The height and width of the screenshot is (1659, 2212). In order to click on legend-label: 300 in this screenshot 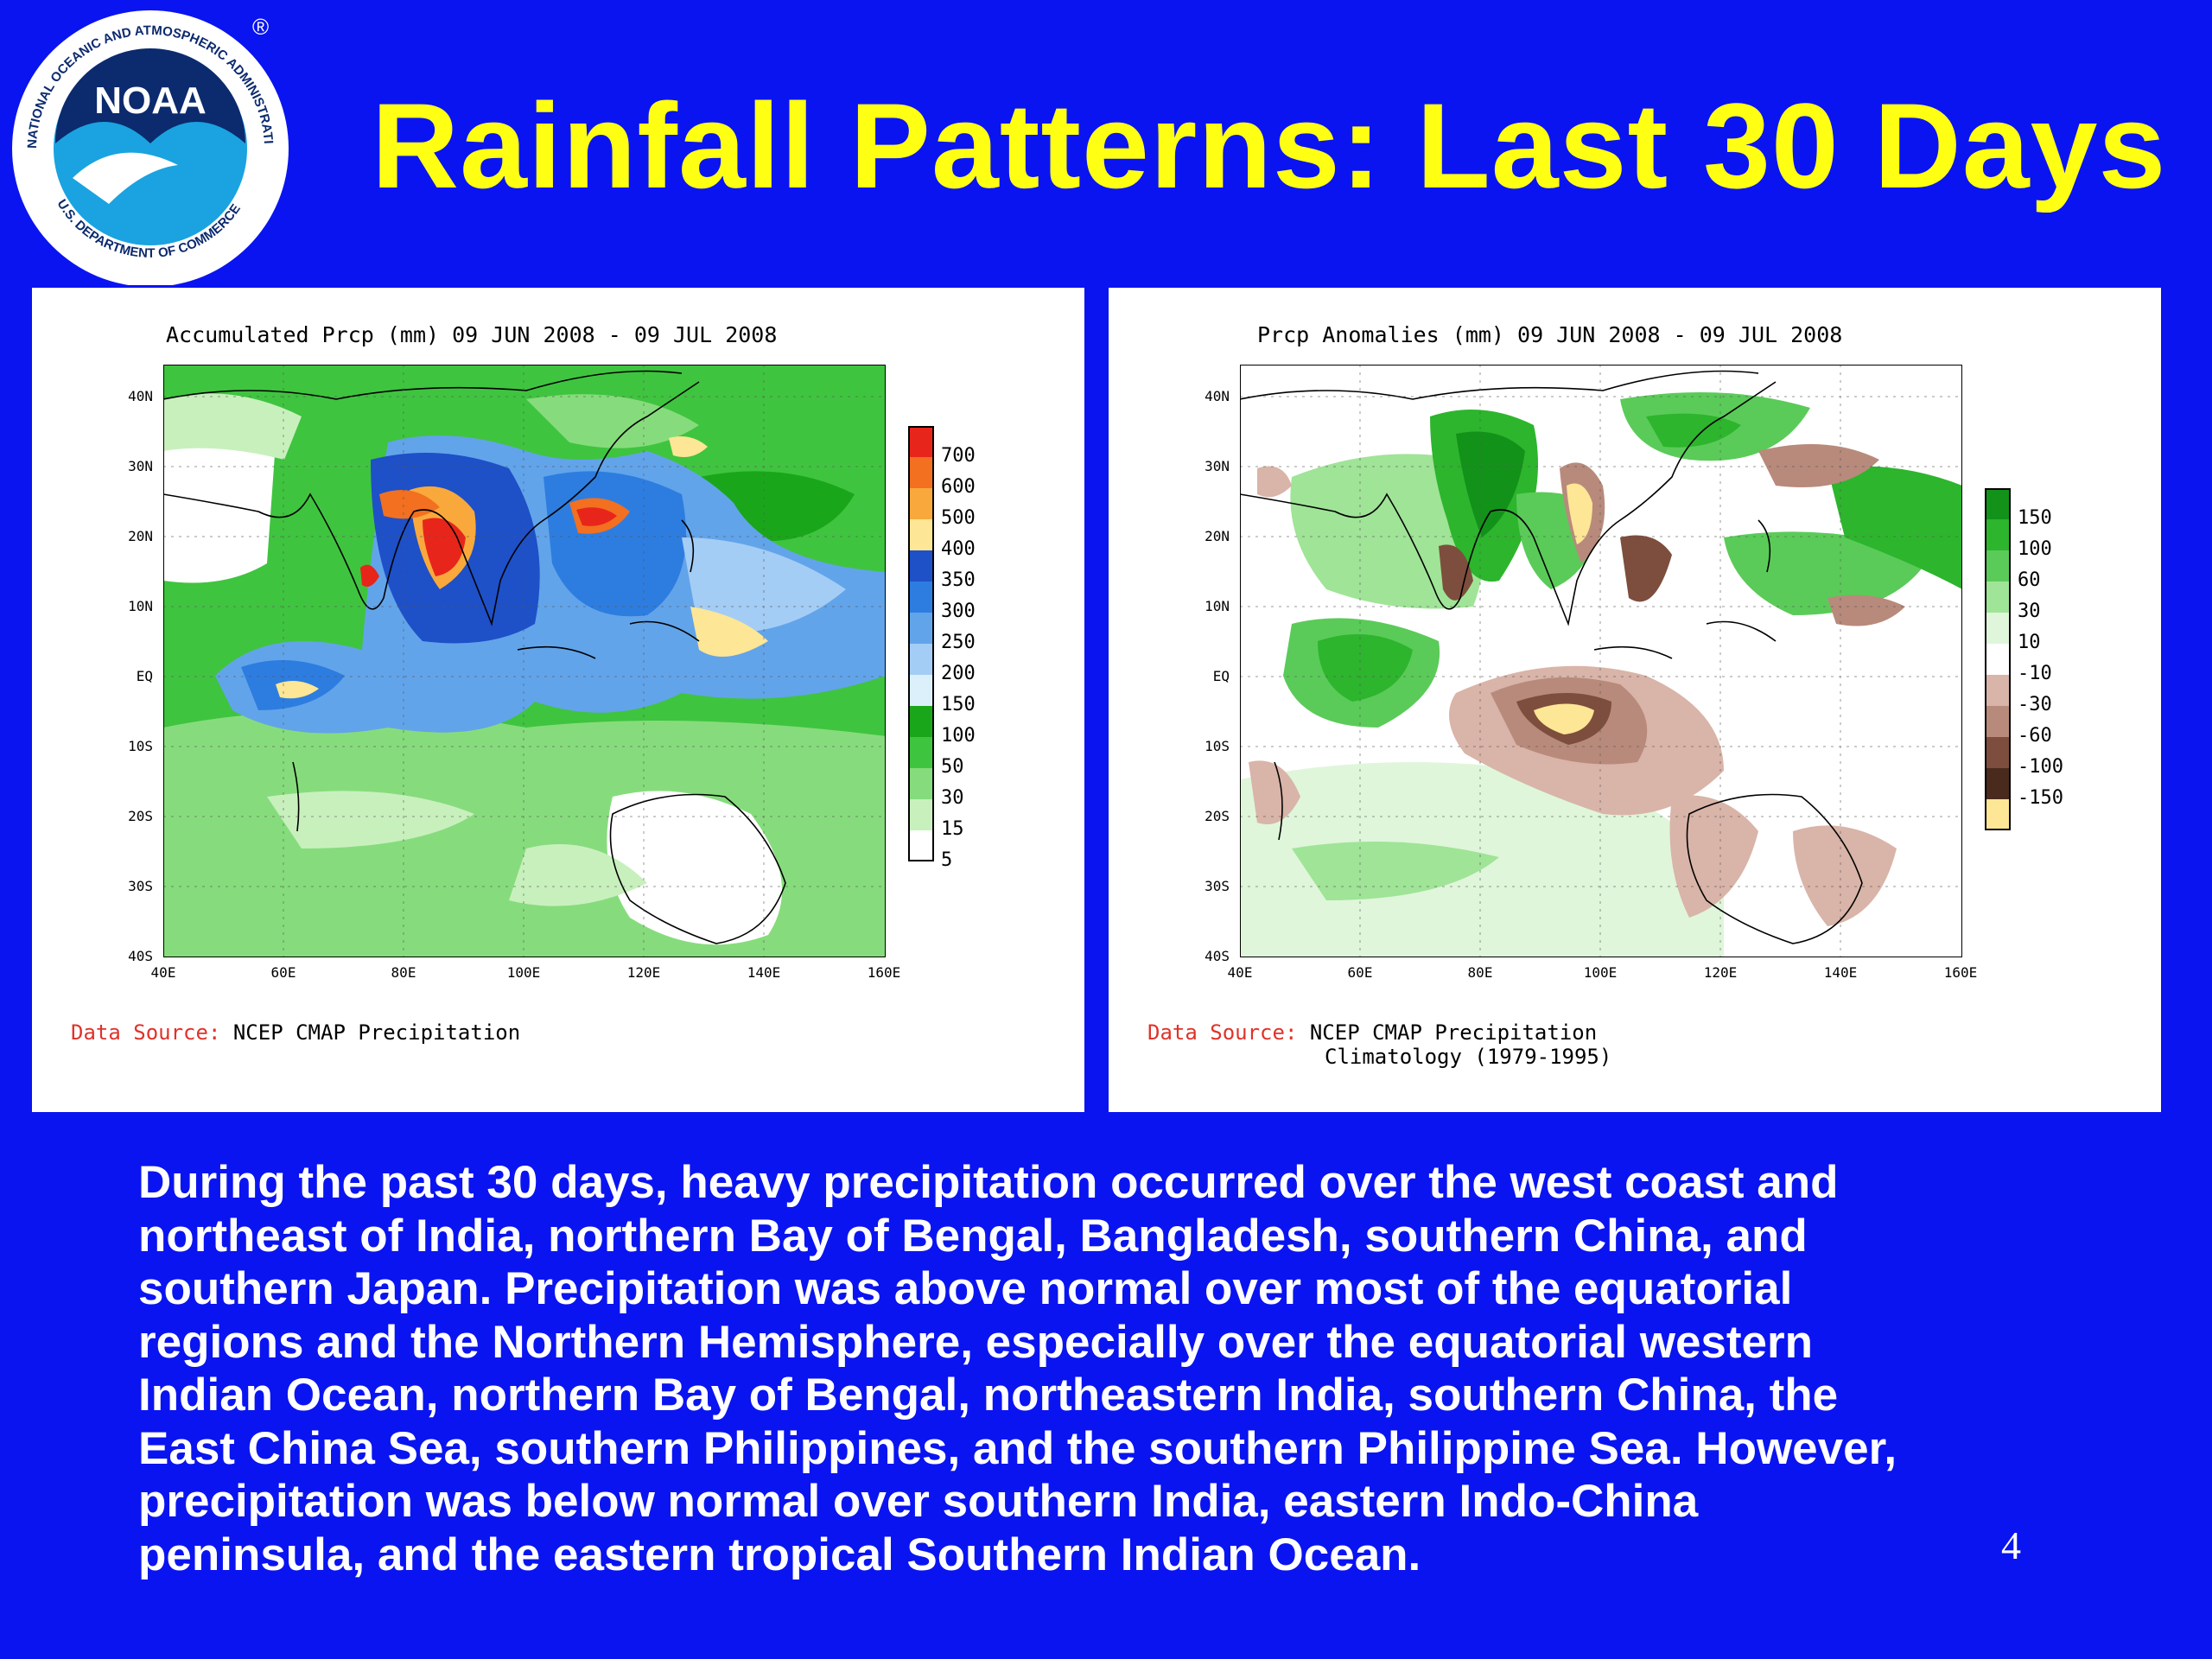, I will do `click(959, 611)`.